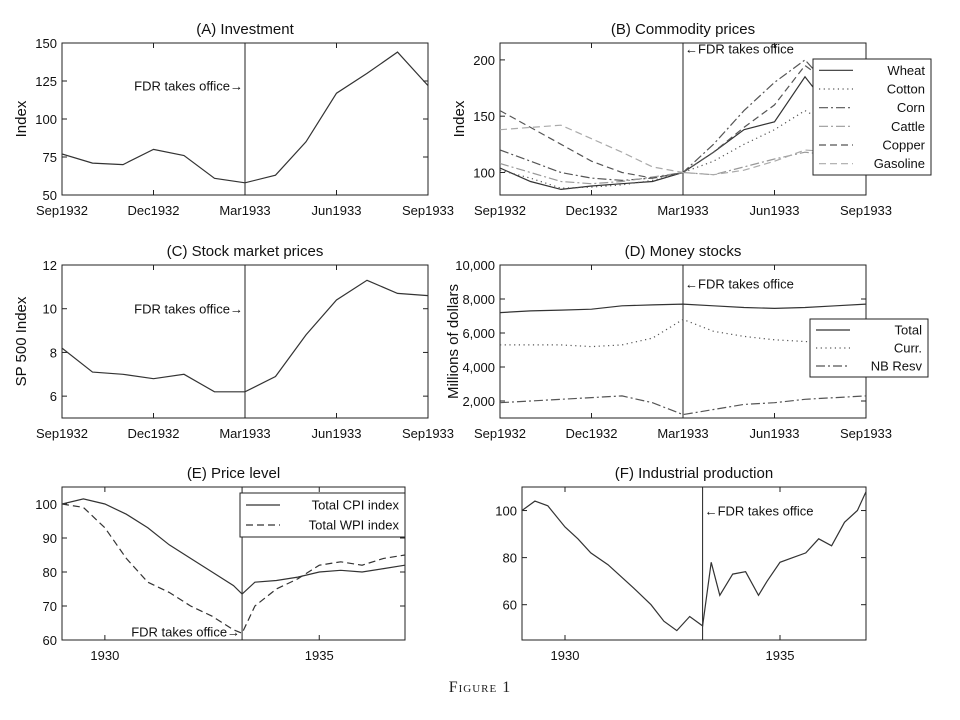  I want to click on chart-title: (A) Investment, so click(245, 29).